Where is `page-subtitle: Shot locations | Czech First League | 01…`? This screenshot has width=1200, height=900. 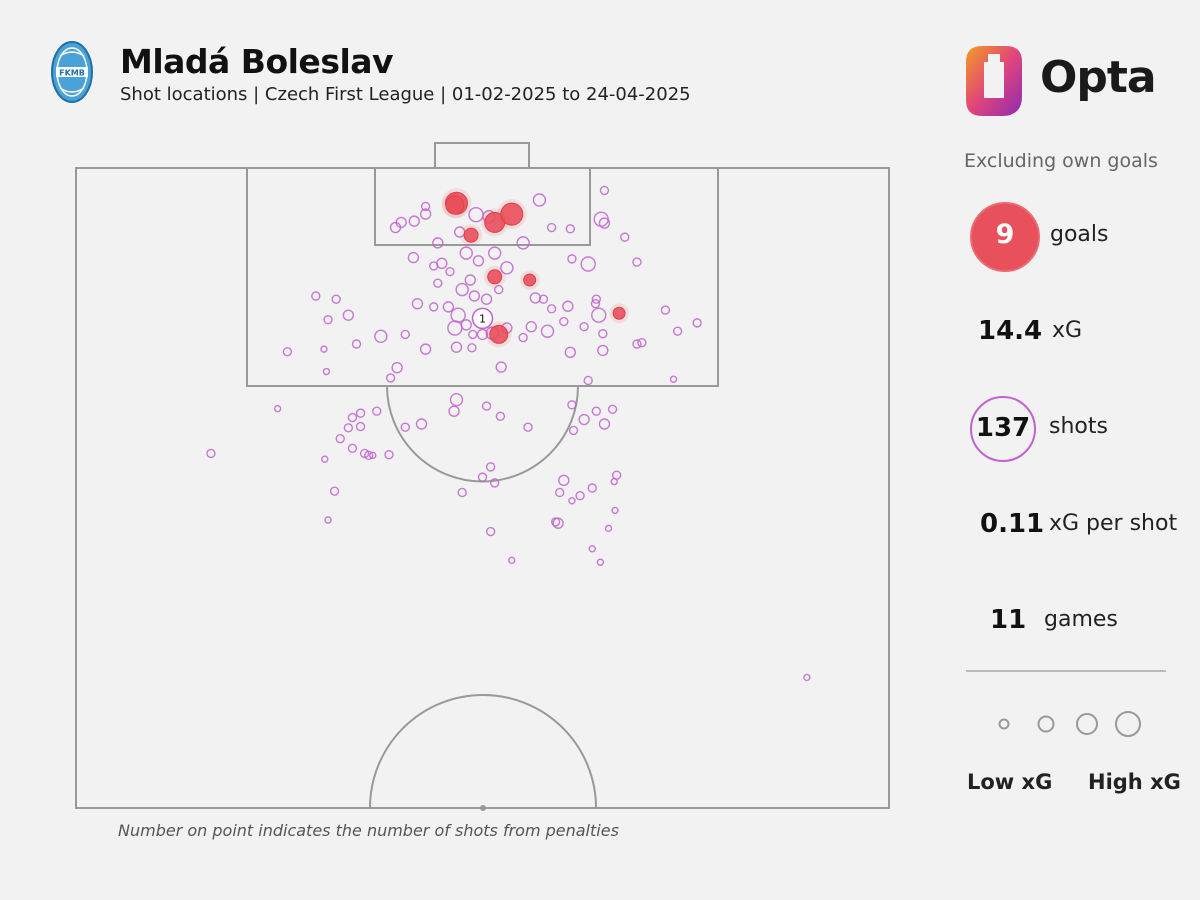 page-subtitle: Shot locations | Czech First League | 01… is located at coordinates (405, 94).